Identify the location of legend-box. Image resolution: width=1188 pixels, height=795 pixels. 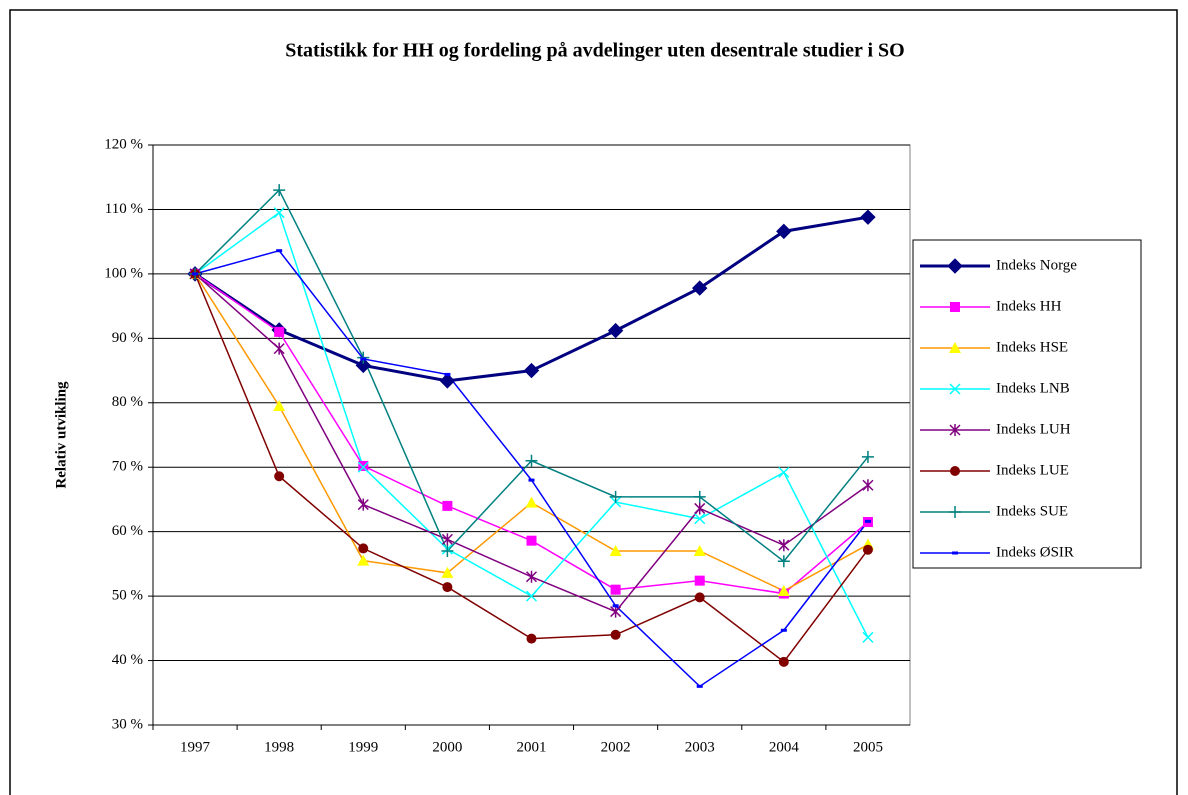
(1027, 404).